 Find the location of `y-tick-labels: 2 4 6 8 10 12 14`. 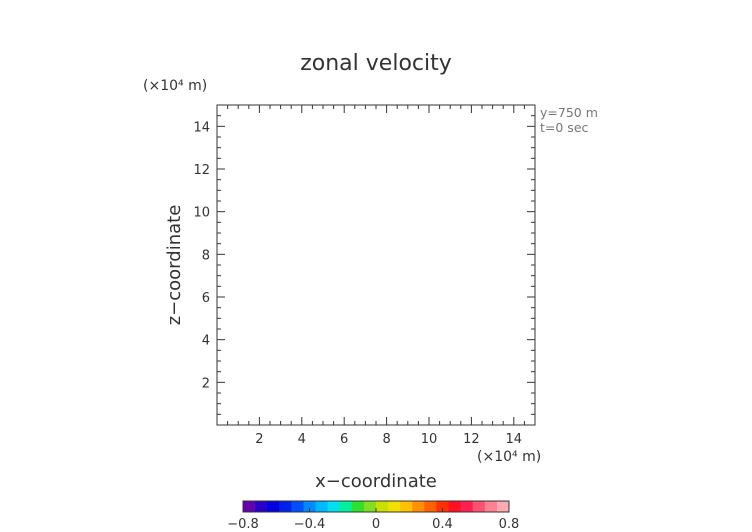

y-tick-labels: 2 4 6 8 10 12 14 is located at coordinates (201, 255).